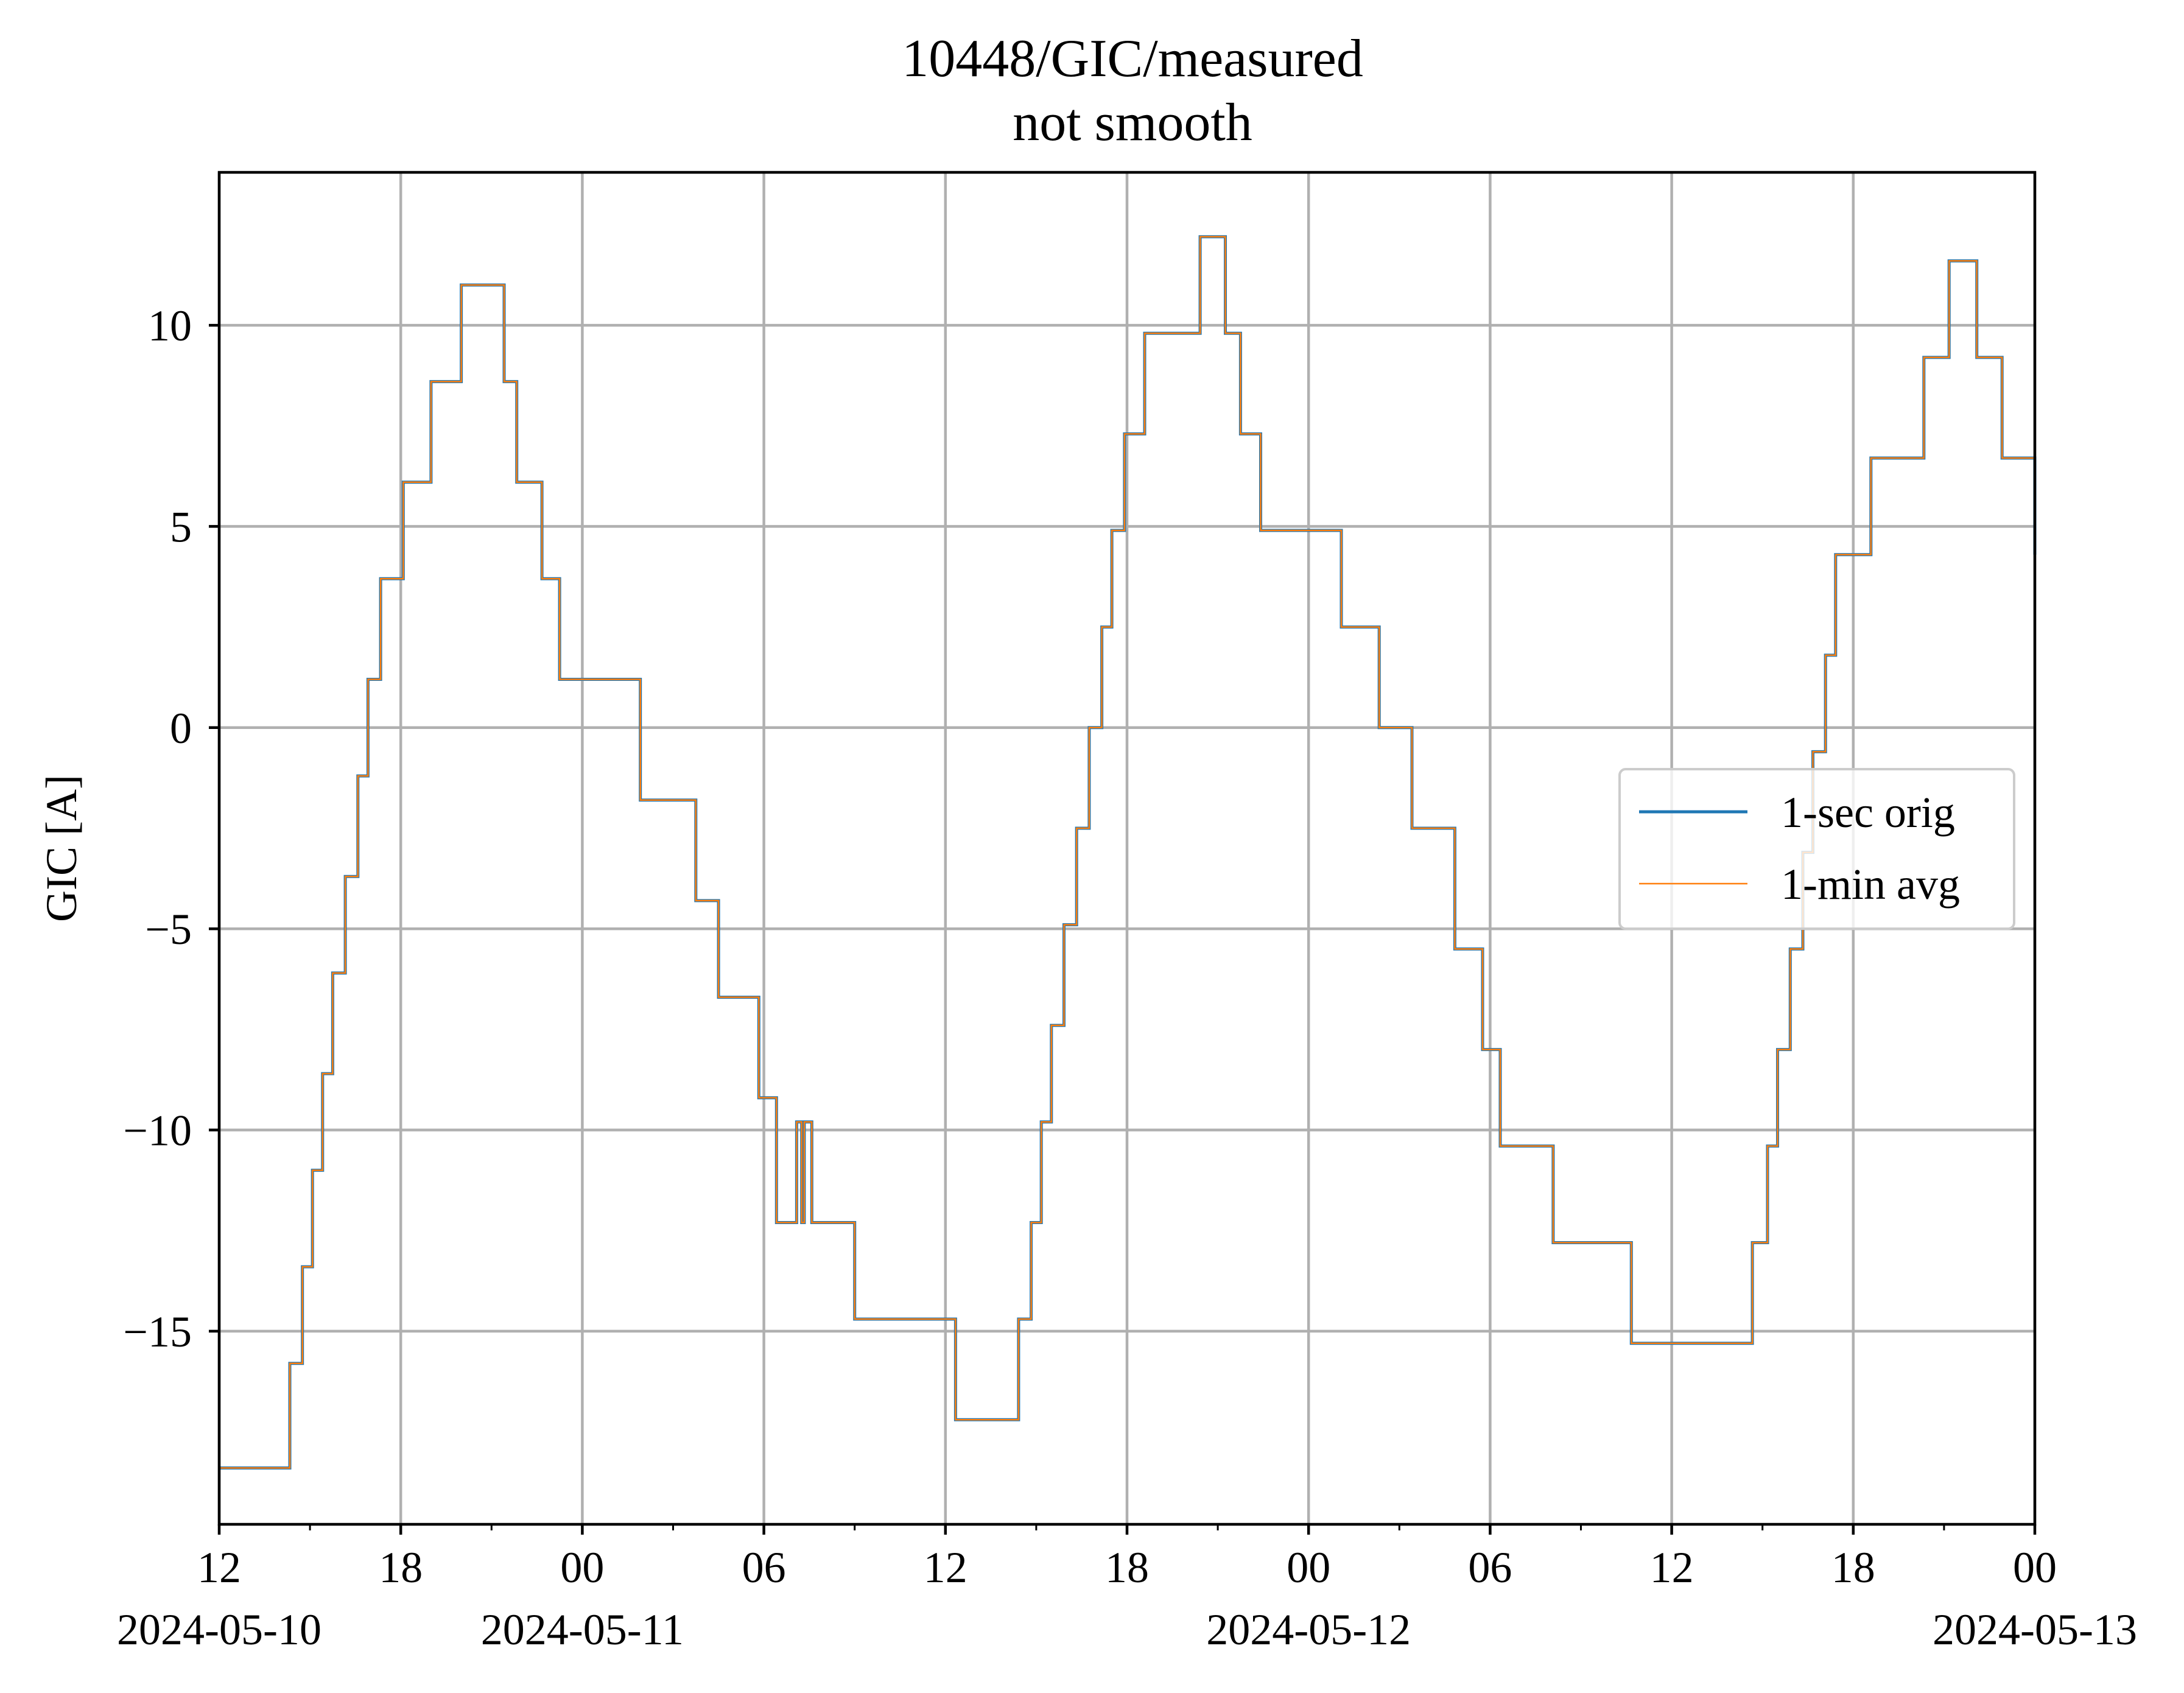  Describe the element at coordinates (61, 849) in the screenshot. I see `y-axis-label: GIC [A]` at that location.